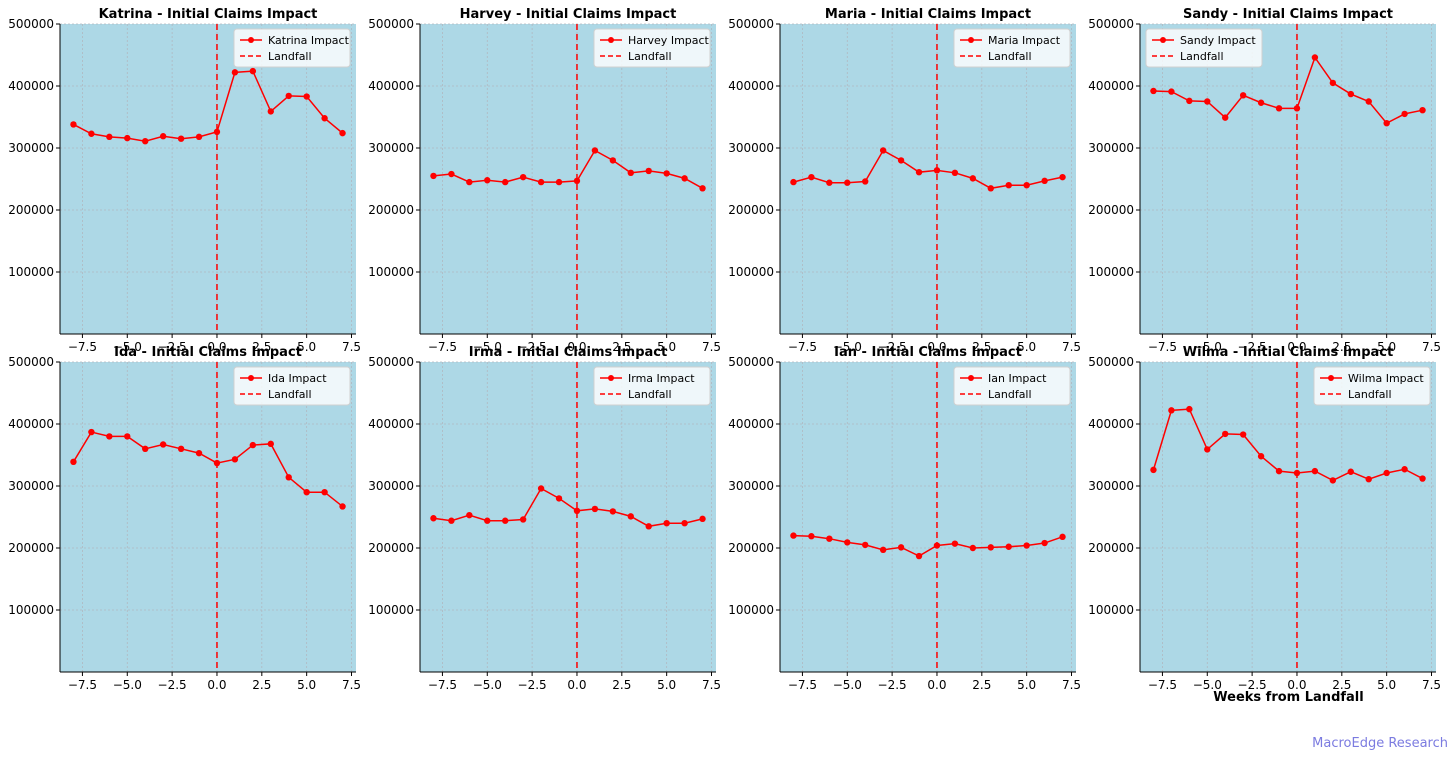  Describe the element at coordinates (669, 40) in the screenshot. I see `legend-series-label: Harvey Impact` at that location.